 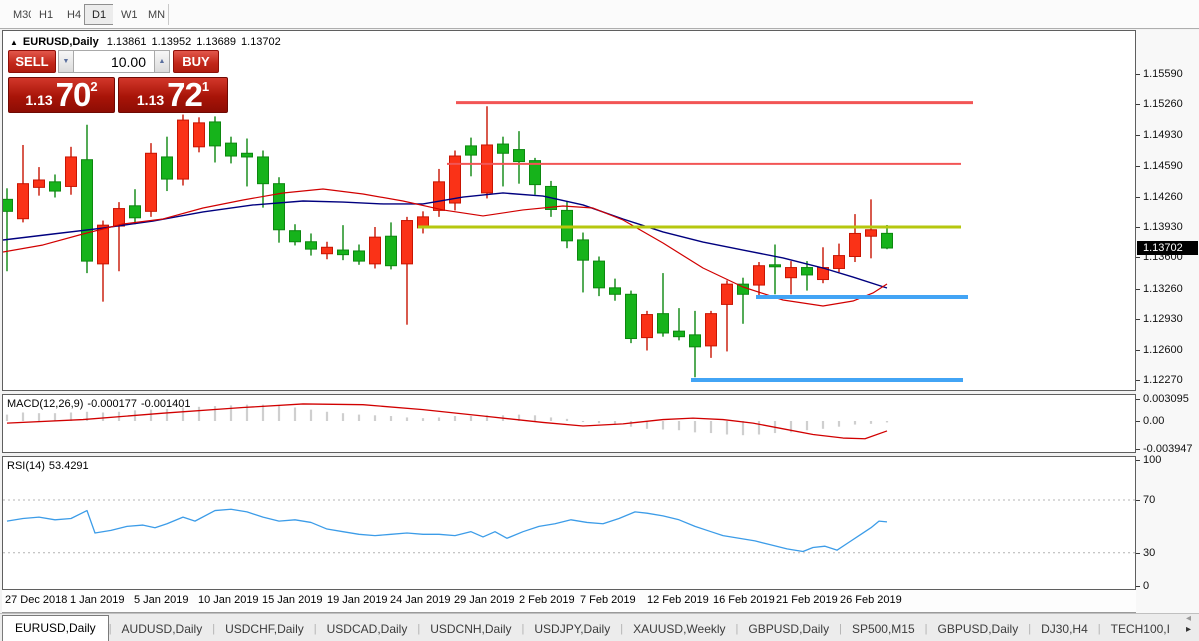 What do you see at coordinates (112, 404) in the screenshot?
I see `macd-value: -0.000177` at bounding box center [112, 404].